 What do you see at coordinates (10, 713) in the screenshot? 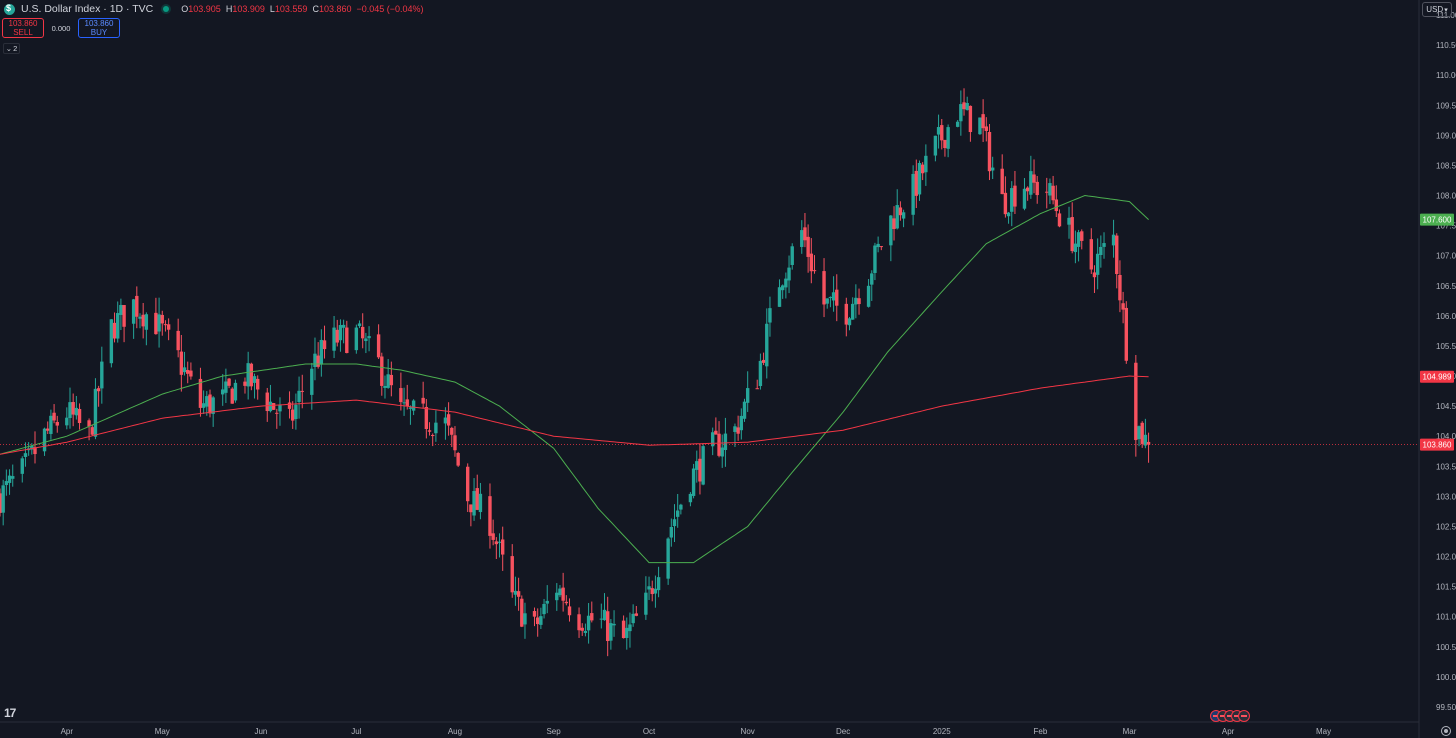
I see `tradingview-logo-icon: 17` at bounding box center [10, 713].